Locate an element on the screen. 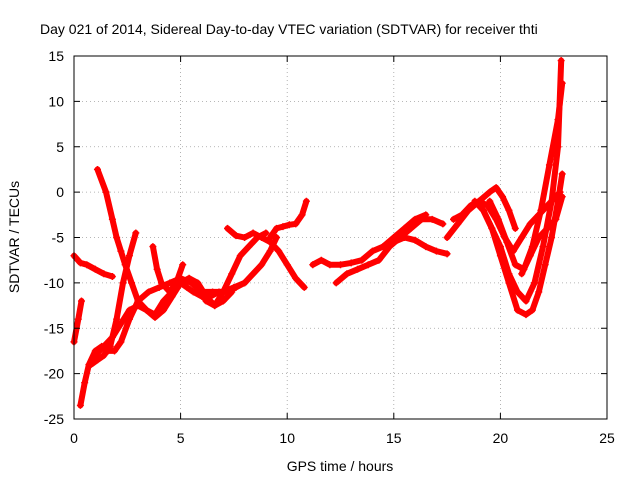  series-12-trace is located at coordinates (389, 251).